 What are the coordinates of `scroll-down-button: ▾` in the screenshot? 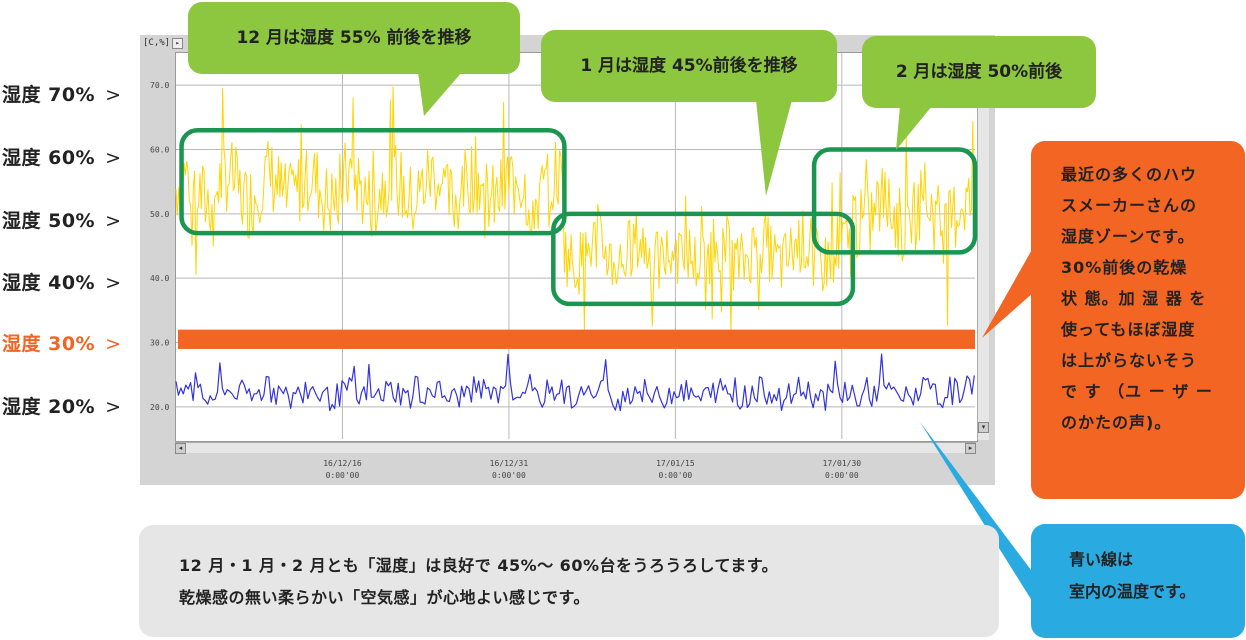 It's located at (983, 427).